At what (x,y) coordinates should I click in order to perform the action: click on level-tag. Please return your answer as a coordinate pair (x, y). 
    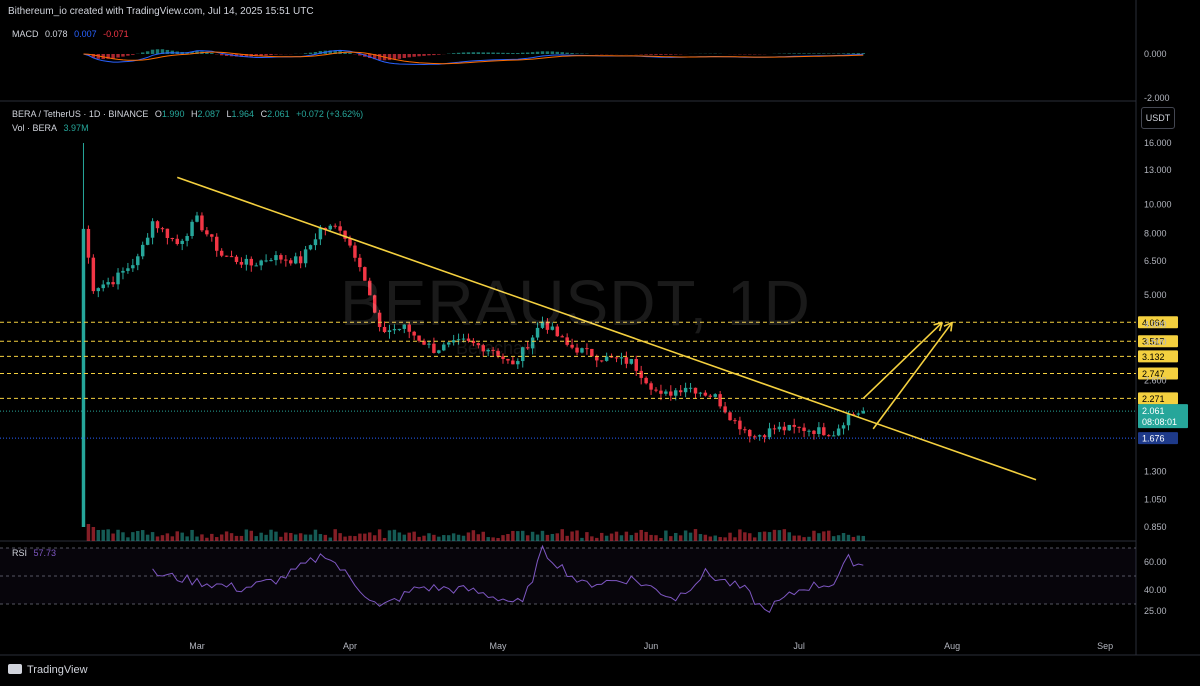
    Looking at the image, I should click on (1158, 322).